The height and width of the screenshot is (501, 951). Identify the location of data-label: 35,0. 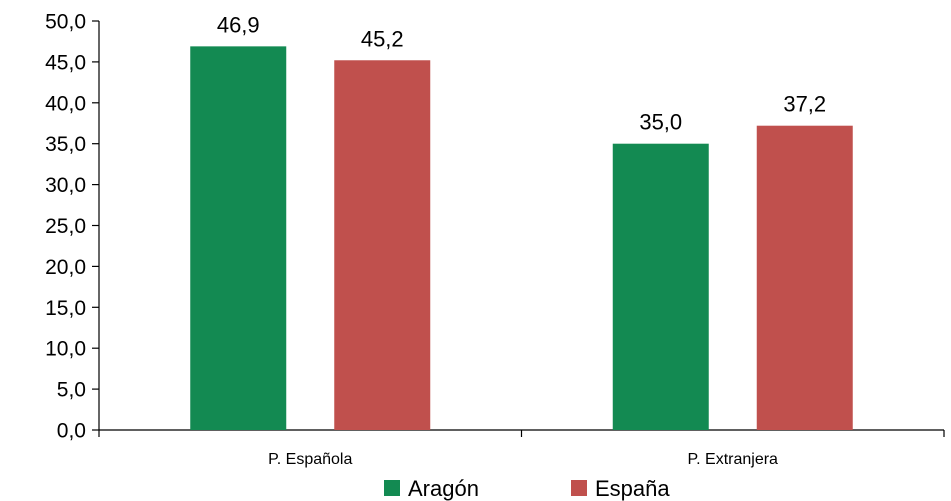
(660, 122).